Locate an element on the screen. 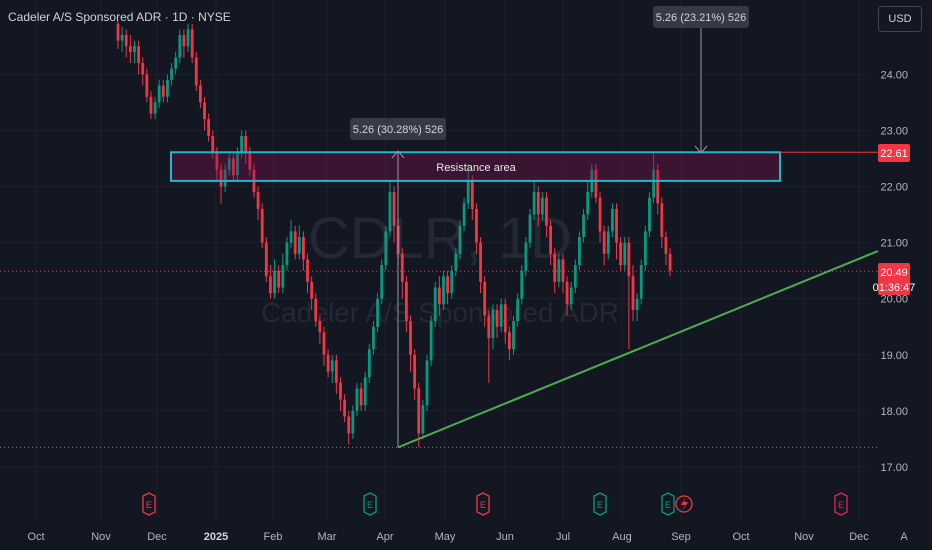 The width and height of the screenshot is (932, 550). y-tick-label: 23.00 is located at coordinates (894, 131).